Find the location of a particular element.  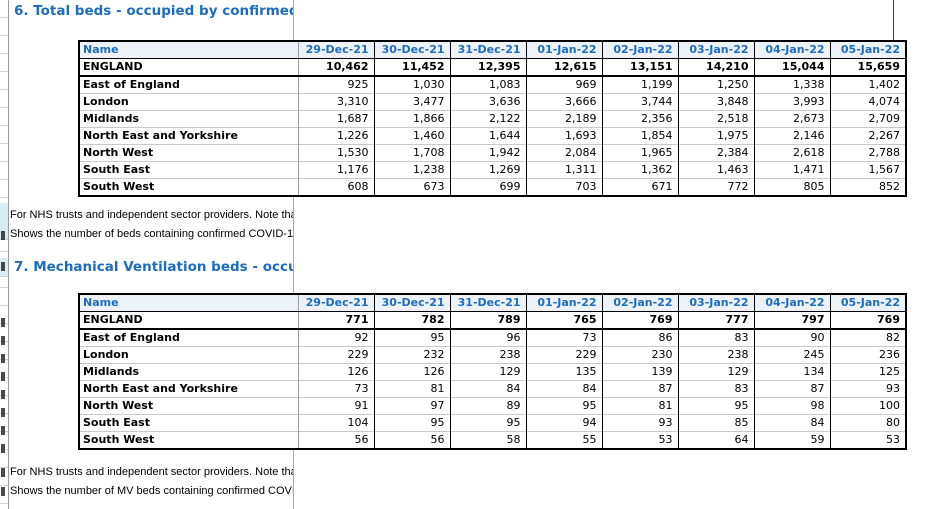

value-cell: 789 is located at coordinates (487, 320).